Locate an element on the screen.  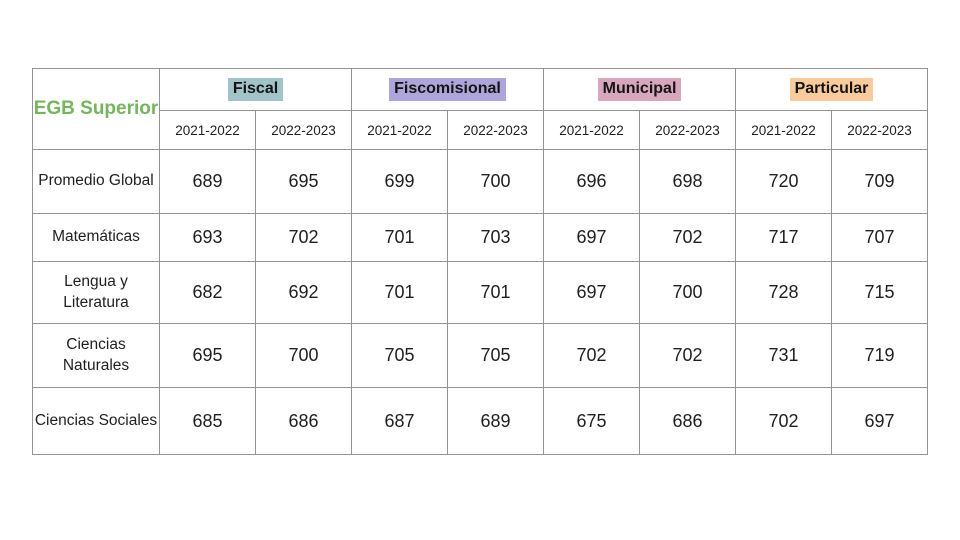
group-header-fiscal-label: Fiscal is located at coordinates (255, 89).